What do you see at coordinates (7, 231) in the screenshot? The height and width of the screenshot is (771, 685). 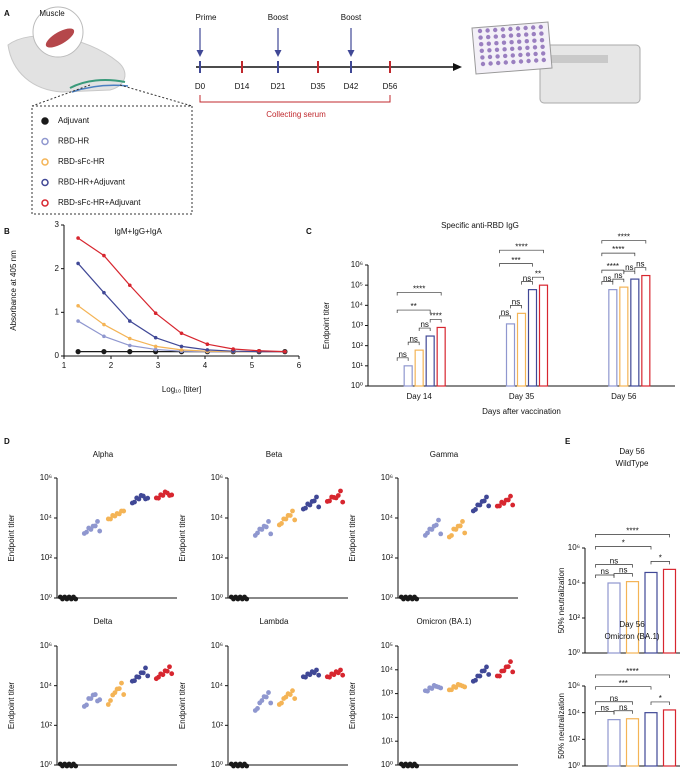 I see `panel-label: B` at bounding box center [7, 231].